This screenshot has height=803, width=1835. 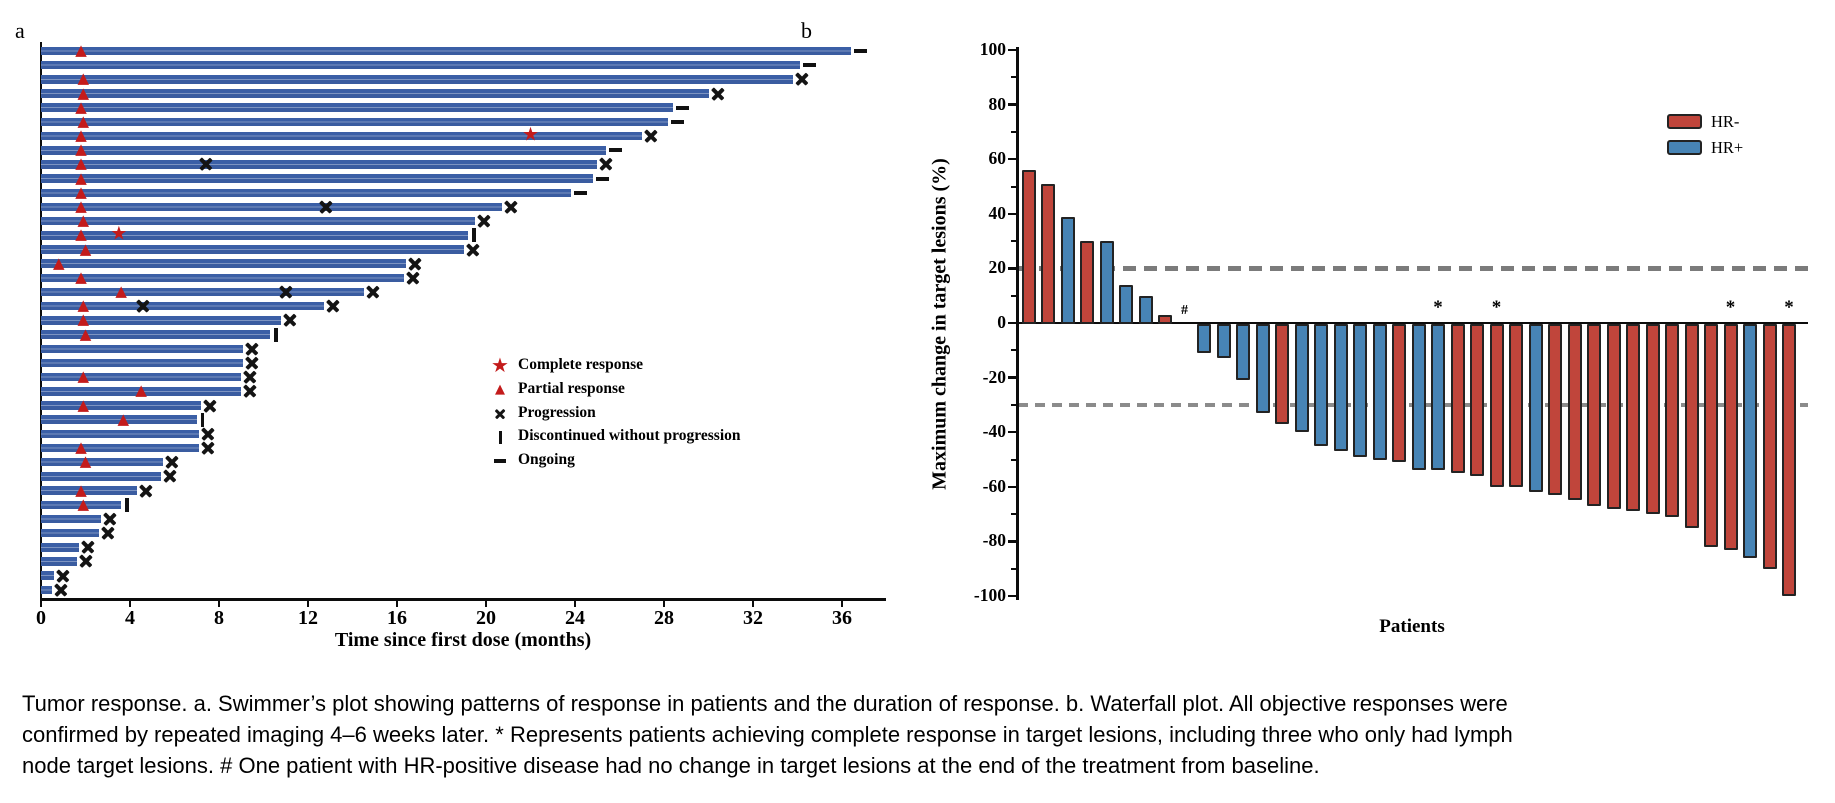 What do you see at coordinates (530, 134) in the screenshot?
I see `complete-response-marker: ★` at bounding box center [530, 134].